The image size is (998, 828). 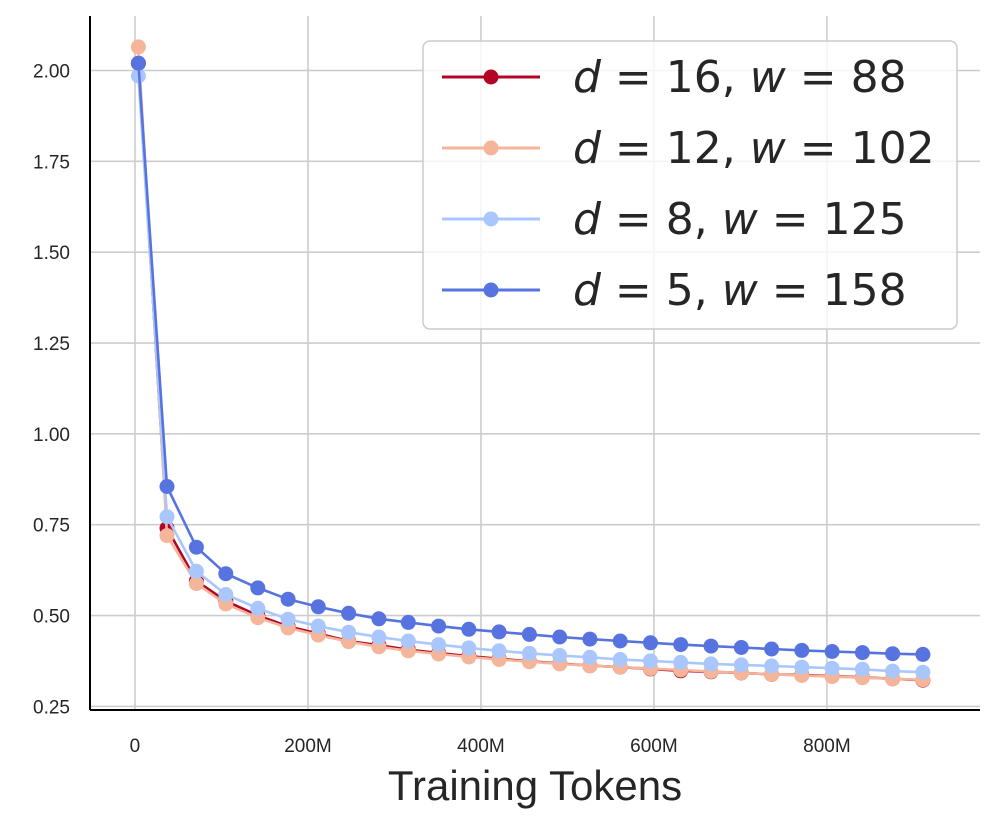 I want to click on x-tick-label: 0, so click(x=135, y=746).